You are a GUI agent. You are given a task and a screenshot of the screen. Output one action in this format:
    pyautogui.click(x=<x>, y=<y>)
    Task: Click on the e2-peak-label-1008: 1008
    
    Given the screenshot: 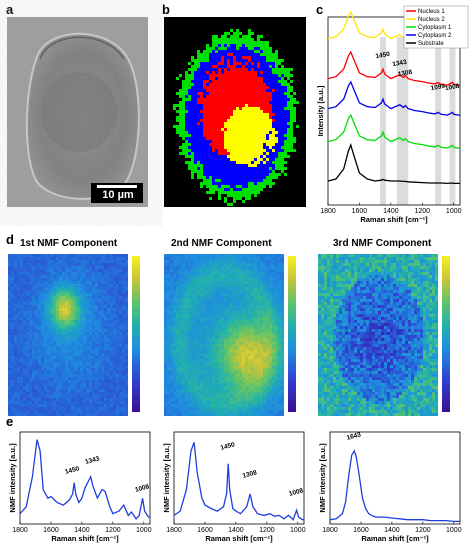 What is the action you would take?
    pyautogui.click(x=296, y=492)
    